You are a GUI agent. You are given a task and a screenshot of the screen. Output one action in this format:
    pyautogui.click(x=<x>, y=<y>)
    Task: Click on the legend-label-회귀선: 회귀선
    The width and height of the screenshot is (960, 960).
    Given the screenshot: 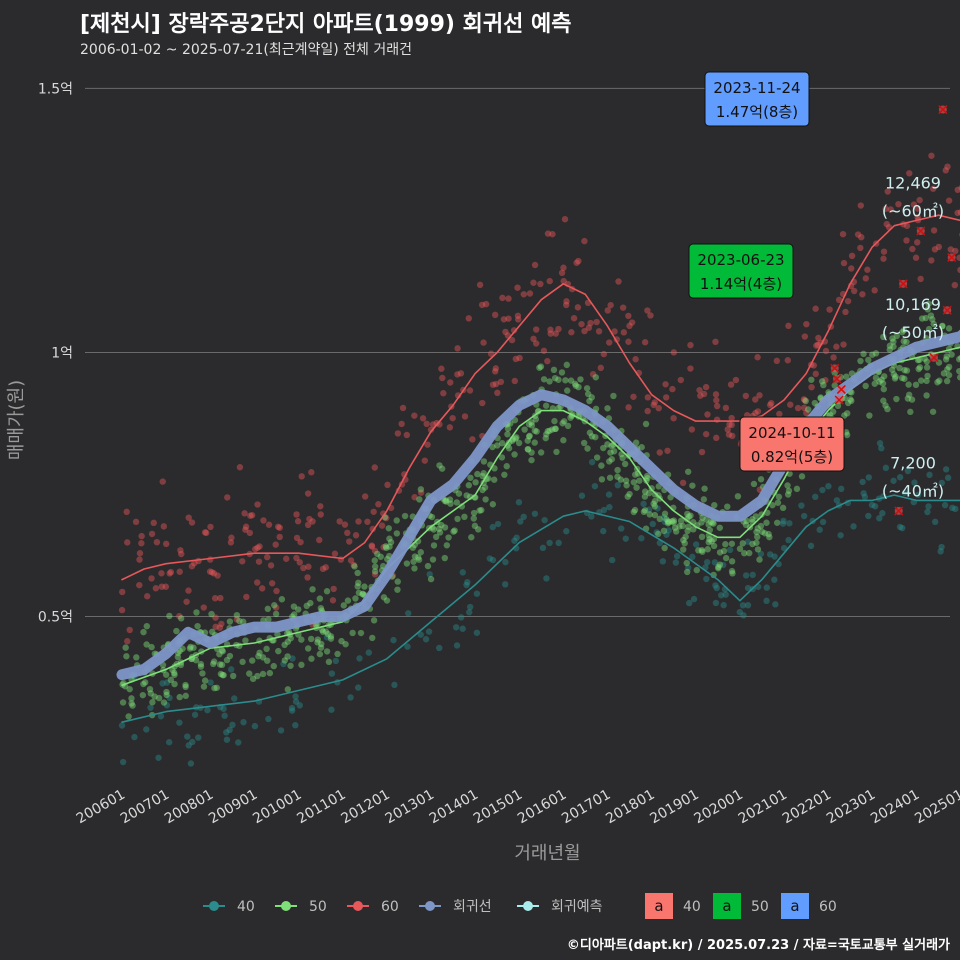 What is the action you would take?
    pyautogui.click(x=472, y=907)
    